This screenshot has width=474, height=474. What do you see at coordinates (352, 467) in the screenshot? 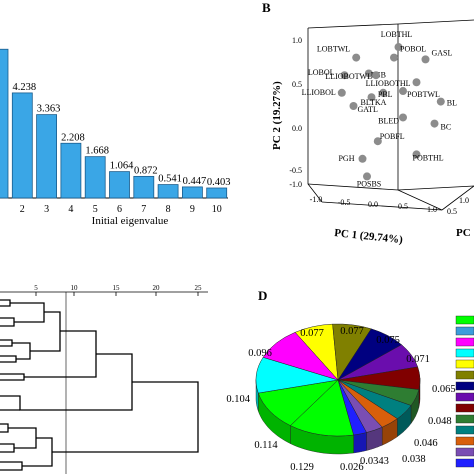
I see `pie-value-label-9: 0.026` at bounding box center [352, 467].